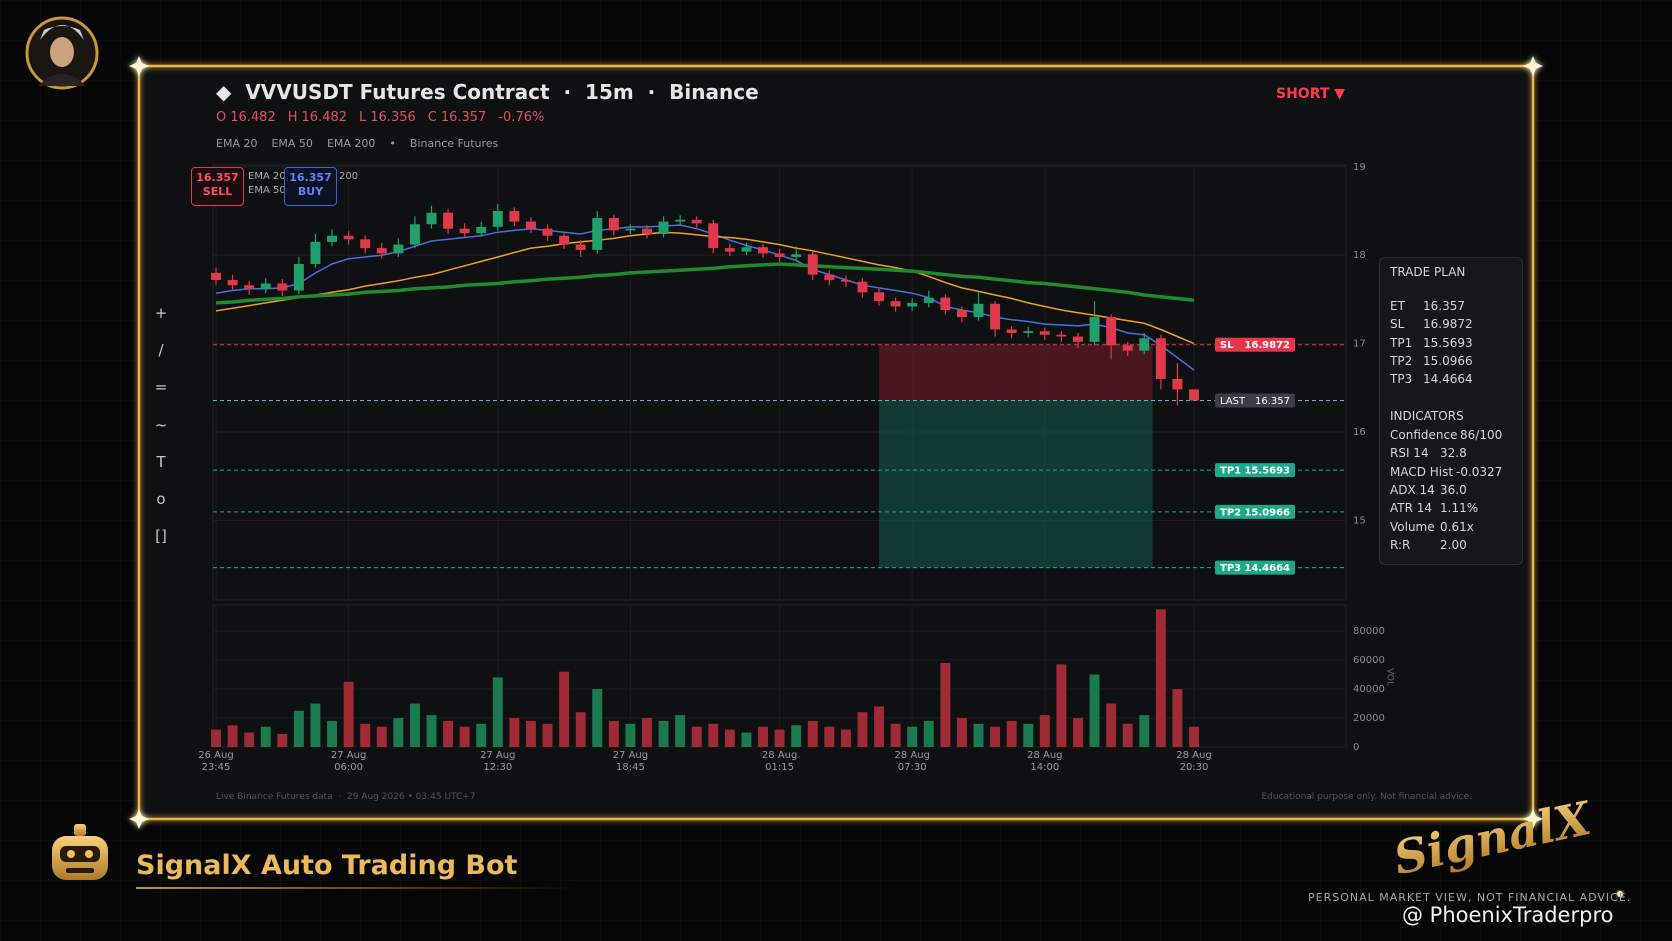  I want to click on level-tag: TP1 15.5693, so click(1255, 470).